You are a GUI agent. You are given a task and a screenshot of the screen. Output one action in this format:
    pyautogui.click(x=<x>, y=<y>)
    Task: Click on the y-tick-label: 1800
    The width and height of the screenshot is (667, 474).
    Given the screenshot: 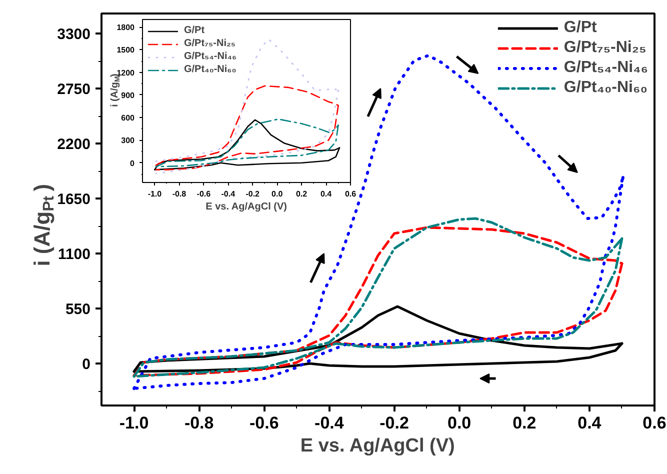 What is the action you would take?
    pyautogui.click(x=126, y=27)
    